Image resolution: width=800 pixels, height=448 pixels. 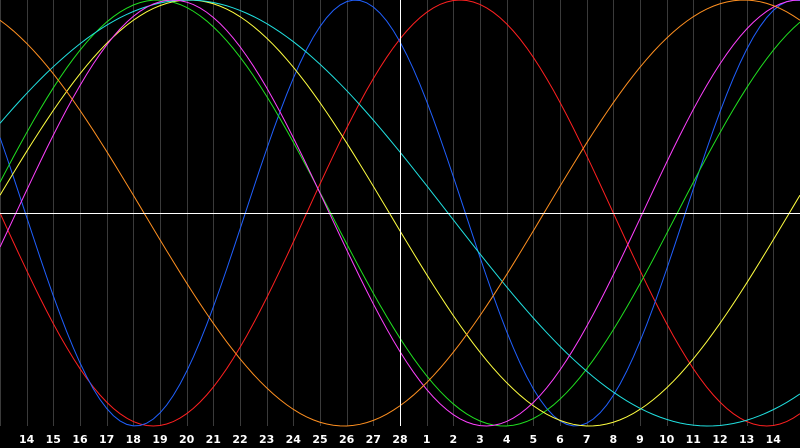 I want to click on x-tick-label: 28, so click(x=399, y=439).